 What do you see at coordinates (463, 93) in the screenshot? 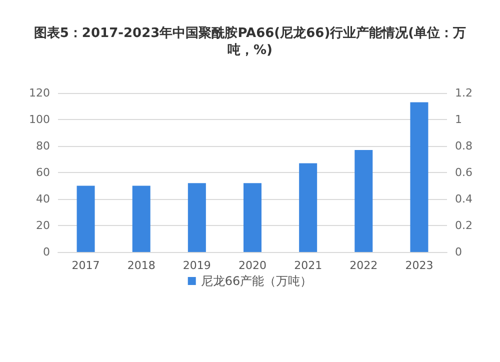
I see `y2-tick-label: 1.2` at bounding box center [463, 93].